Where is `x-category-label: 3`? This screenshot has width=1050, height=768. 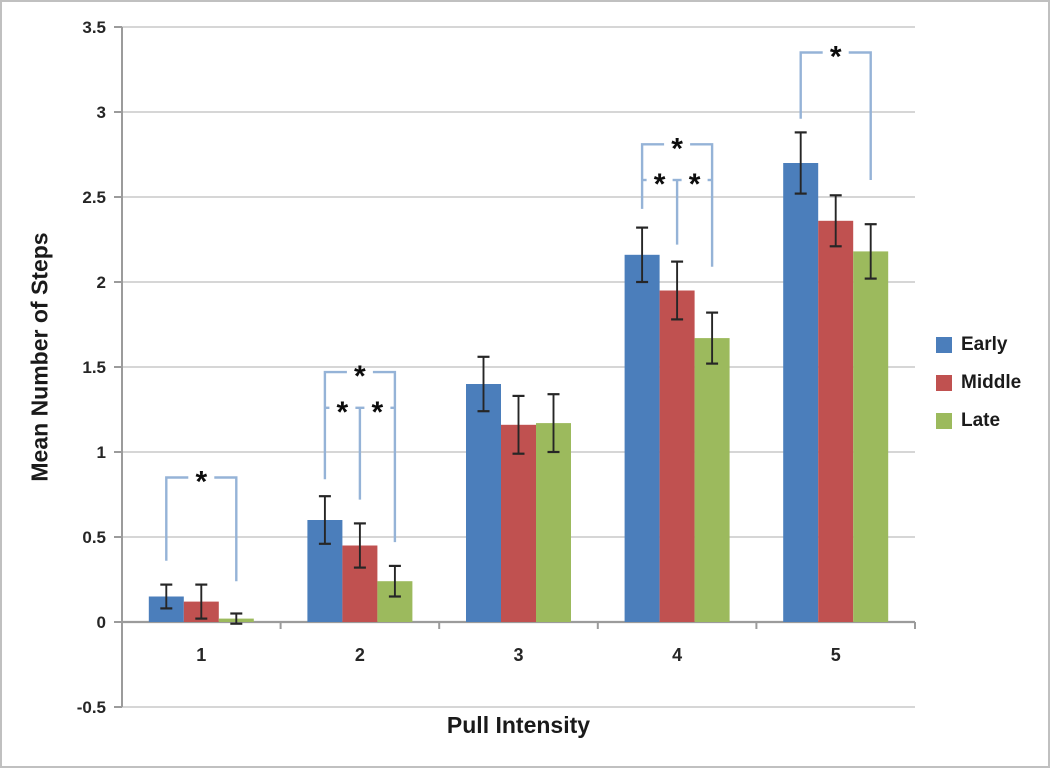 x-category-label: 3 is located at coordinates (518, 655).